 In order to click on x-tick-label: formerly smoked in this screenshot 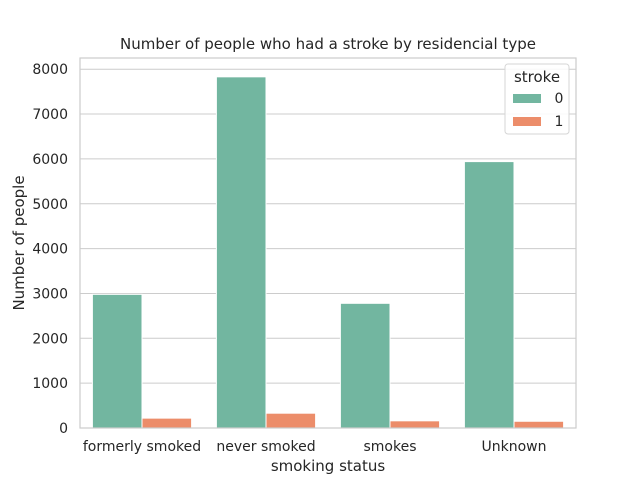, I will do `click(142, 447)`.